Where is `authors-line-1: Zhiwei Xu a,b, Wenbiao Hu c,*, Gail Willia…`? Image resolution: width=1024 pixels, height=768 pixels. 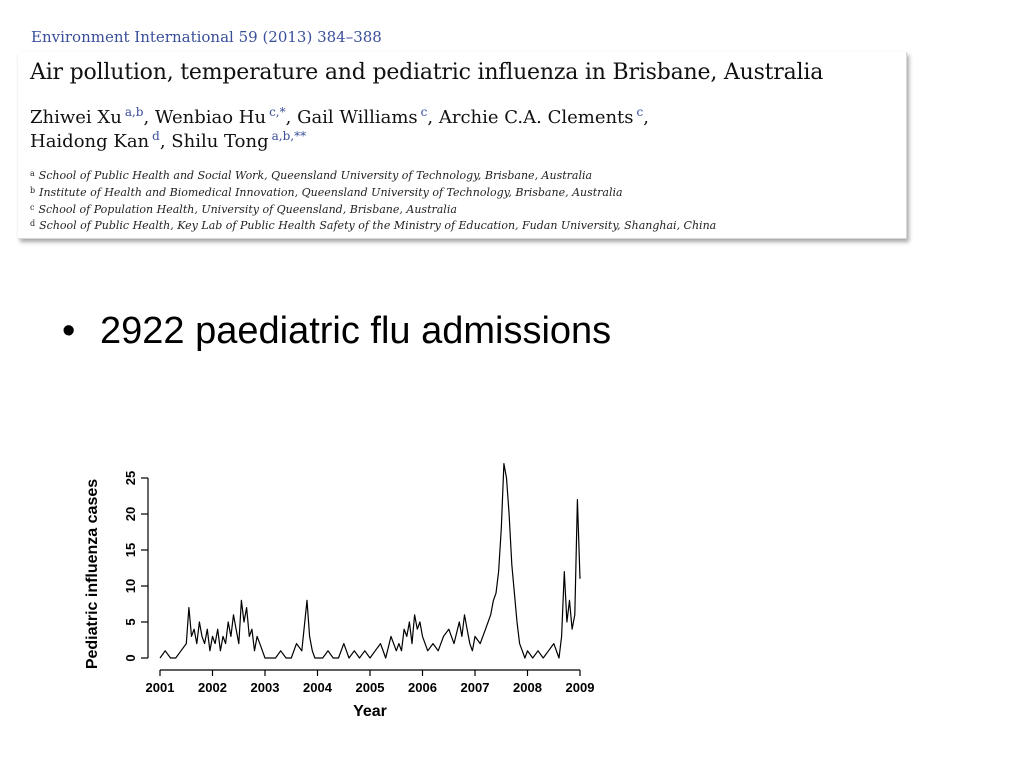
authors-line-1: Zhiwei Xu a,b, Wenbiao Hu c,*, Gail Willia… is located at coordinates (339, 116).